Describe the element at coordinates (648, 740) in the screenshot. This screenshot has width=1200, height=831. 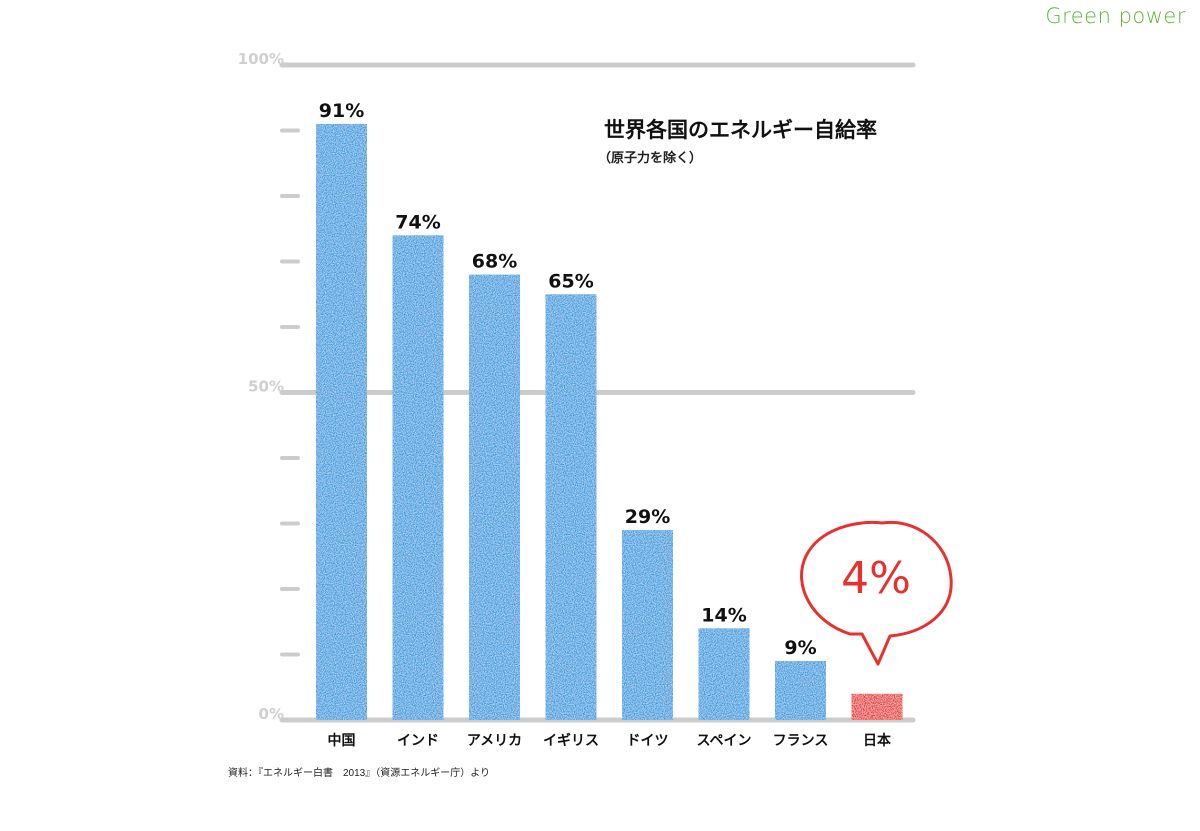
I see `x-tick-label: ドイツ` at that location.